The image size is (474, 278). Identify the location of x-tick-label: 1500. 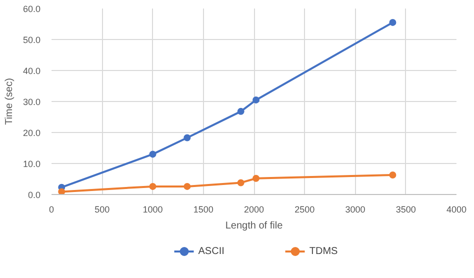
(203, 209).